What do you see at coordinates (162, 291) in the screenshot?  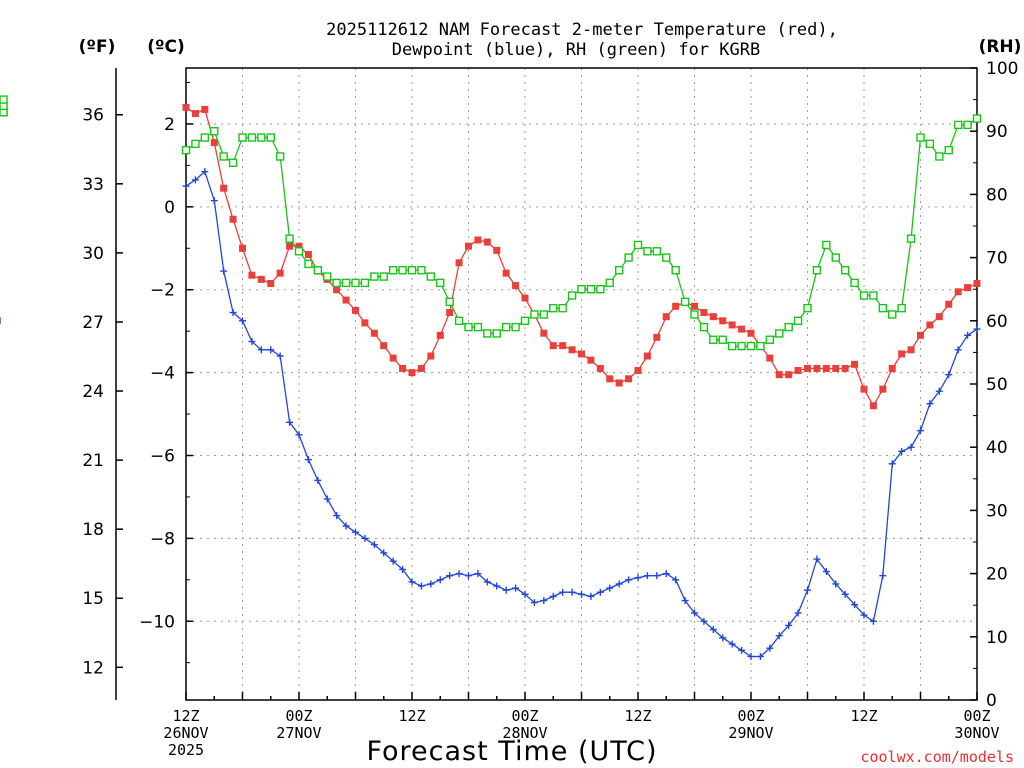 I see `celsius-tick-label: −2` at bounding box center [162, 291].